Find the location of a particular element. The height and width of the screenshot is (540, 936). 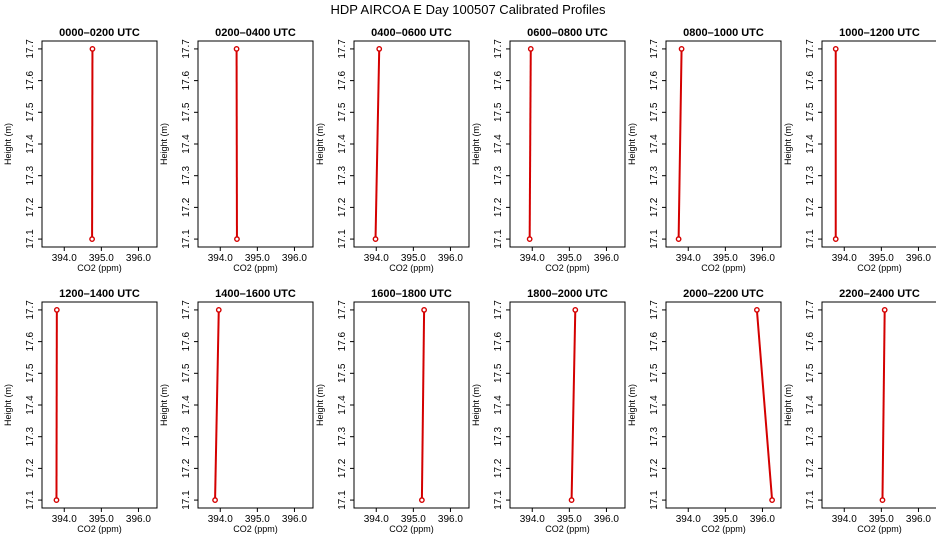

panel-title: 0400–0600 UTC is located at coordinates (411, 33).